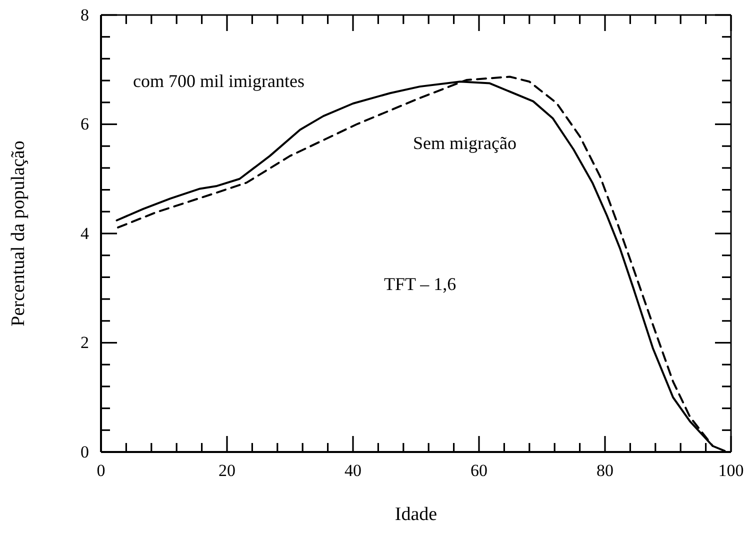 This screenshot has width=746, height=535. Describe the element at coordinates (464, 143) in the screenshot. I see `series-label: Sem migração` at that location.